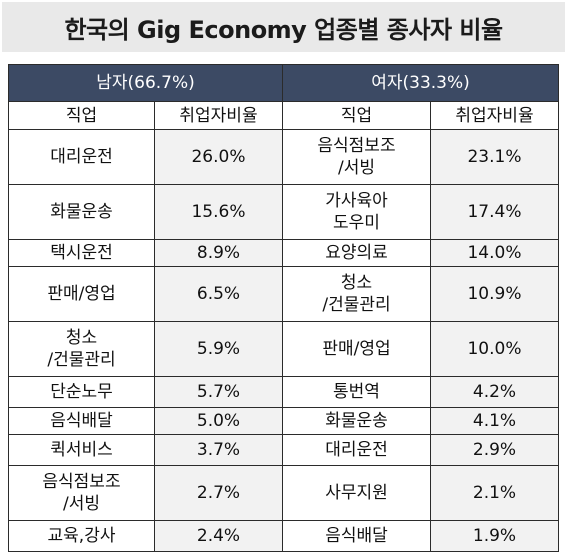 This screenshot has width=567, height=552. I want to click on table-row: 판매/영업 6.5% 청소/건물관리 10.9%, so click(283, 294).